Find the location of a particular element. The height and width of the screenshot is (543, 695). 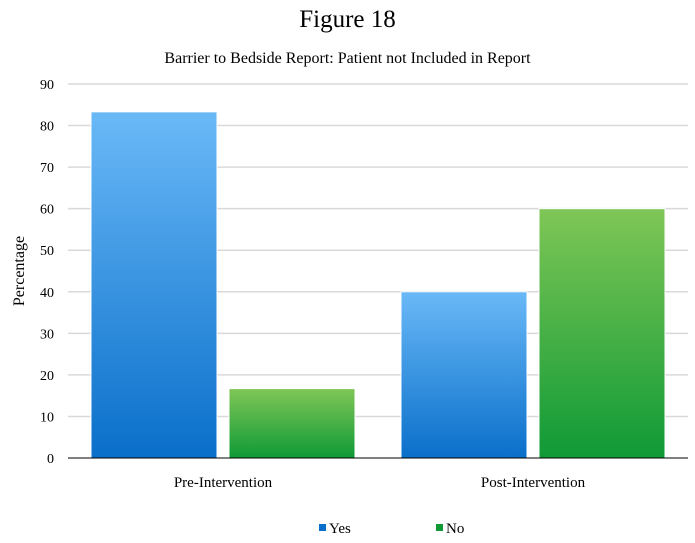

y-tick-label: 10 is located at coordinates (47, 417).